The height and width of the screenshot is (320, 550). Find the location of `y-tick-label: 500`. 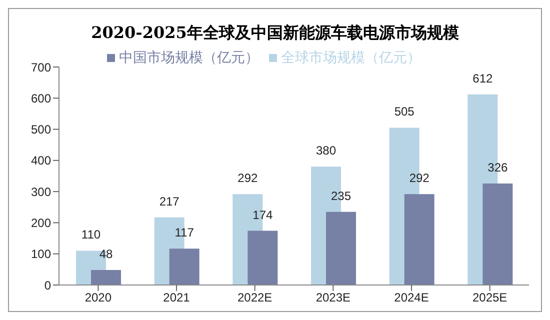

y-tick-label: 500 is located at coordinates (41, 129).